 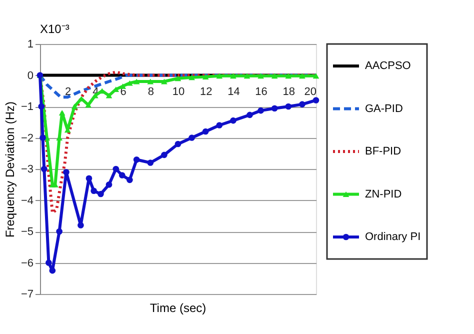 I want to click on y-tick-label: 1, so click(x=30, y=44).